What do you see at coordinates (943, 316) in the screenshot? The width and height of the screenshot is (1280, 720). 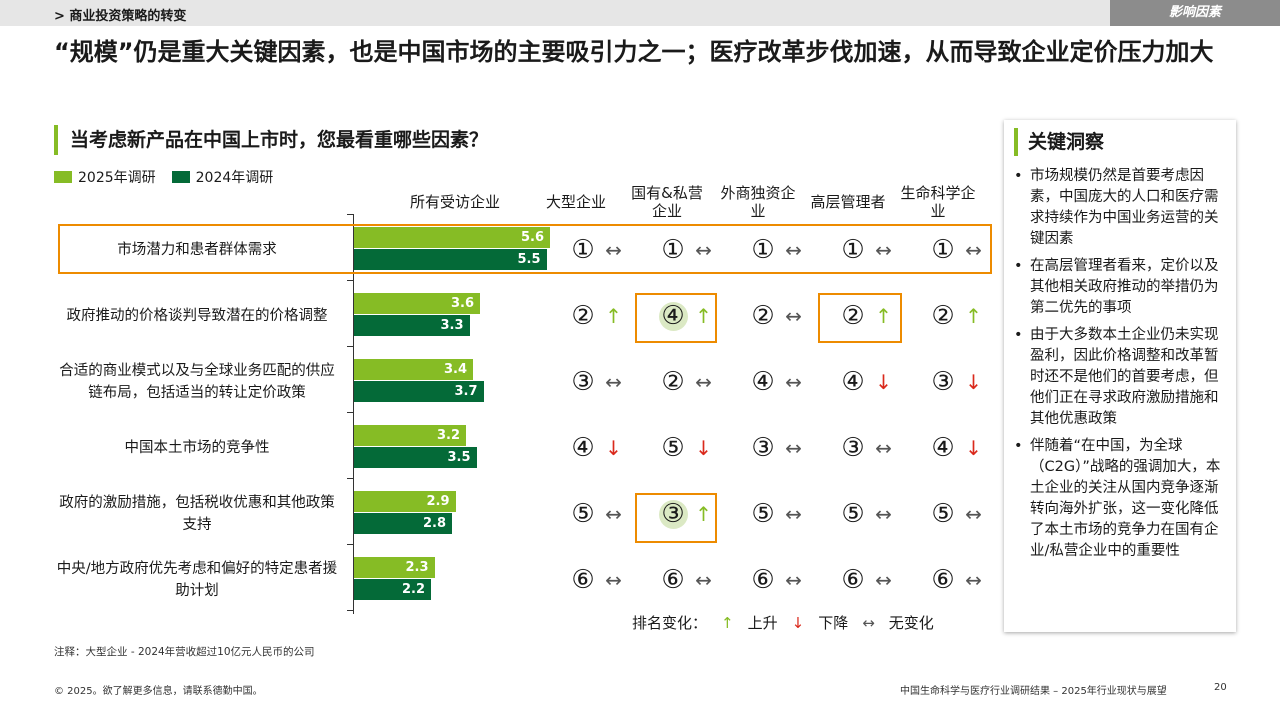 I see `rank-number: ②` at bounding box center [943, 316].